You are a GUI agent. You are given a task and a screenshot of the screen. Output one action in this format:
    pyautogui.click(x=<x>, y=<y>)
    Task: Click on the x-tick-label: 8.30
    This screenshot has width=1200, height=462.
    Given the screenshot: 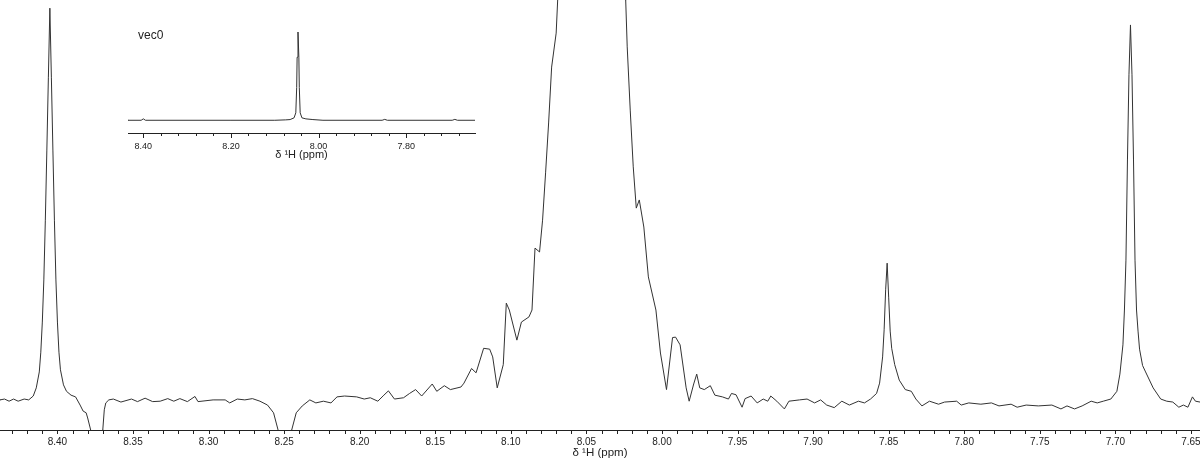 What is the action you would take?
    pyautogui.click(x=208, y=441)
    